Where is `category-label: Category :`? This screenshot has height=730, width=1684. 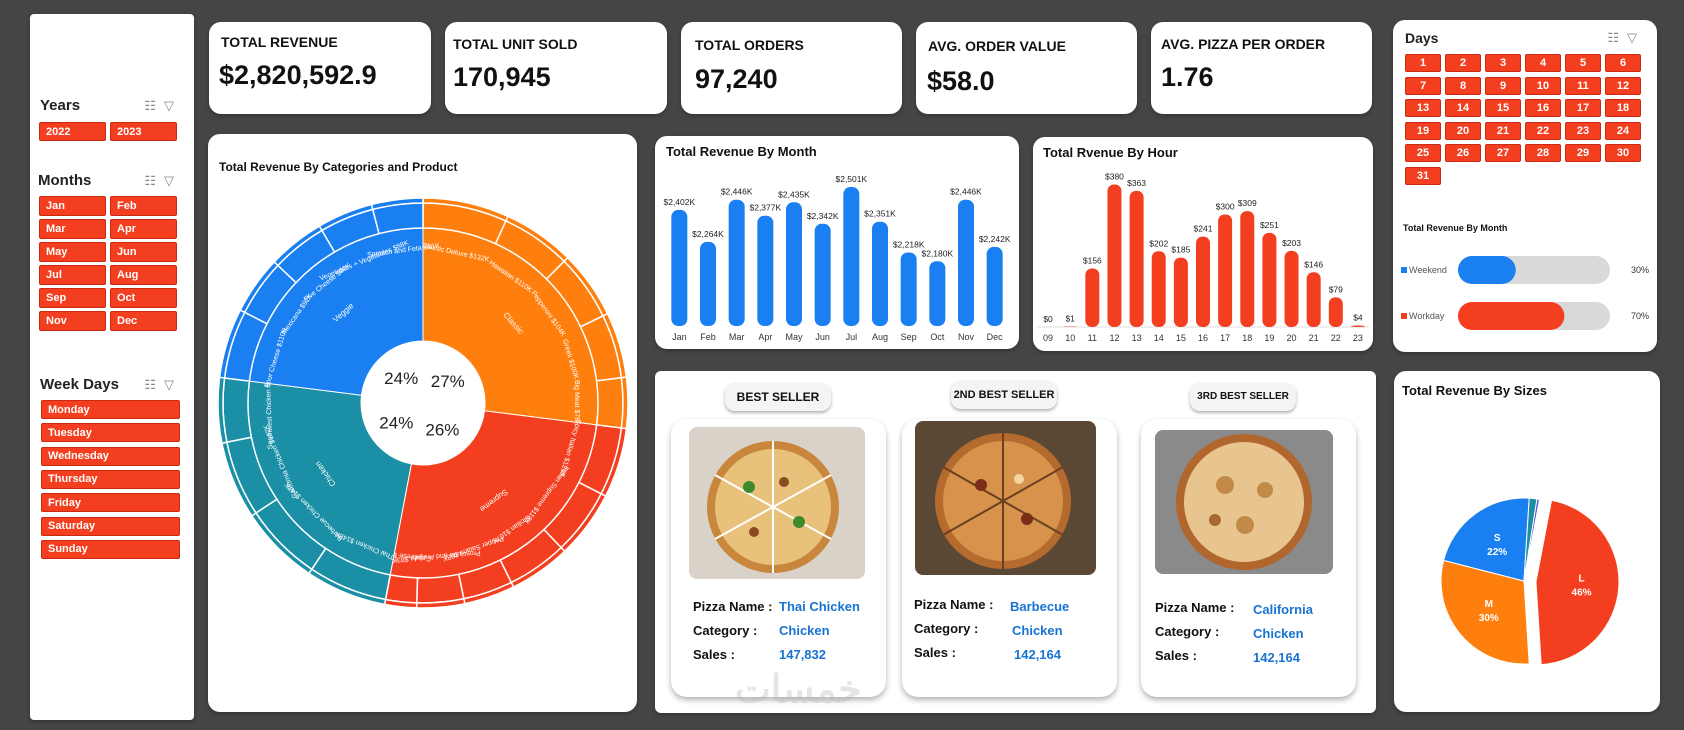
category-label: Category : is located at coordinates (725, 630).